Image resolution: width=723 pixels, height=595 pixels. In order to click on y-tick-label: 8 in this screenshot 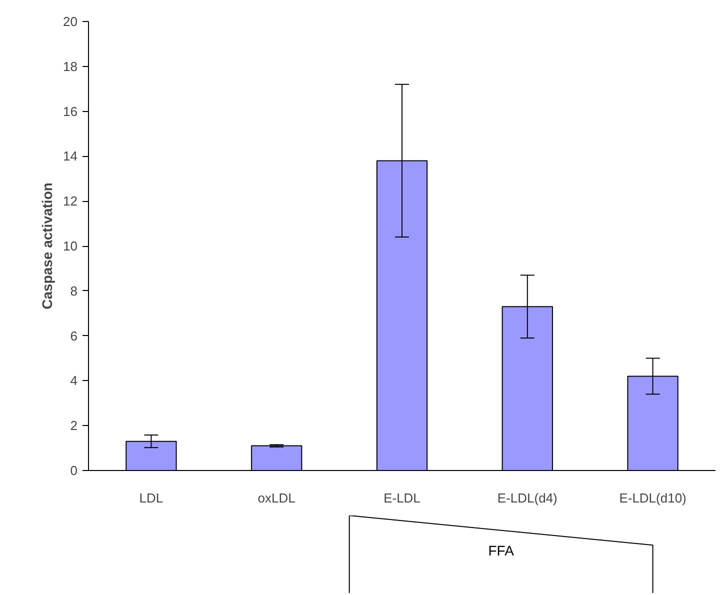, I will do `click(74, 290)`.